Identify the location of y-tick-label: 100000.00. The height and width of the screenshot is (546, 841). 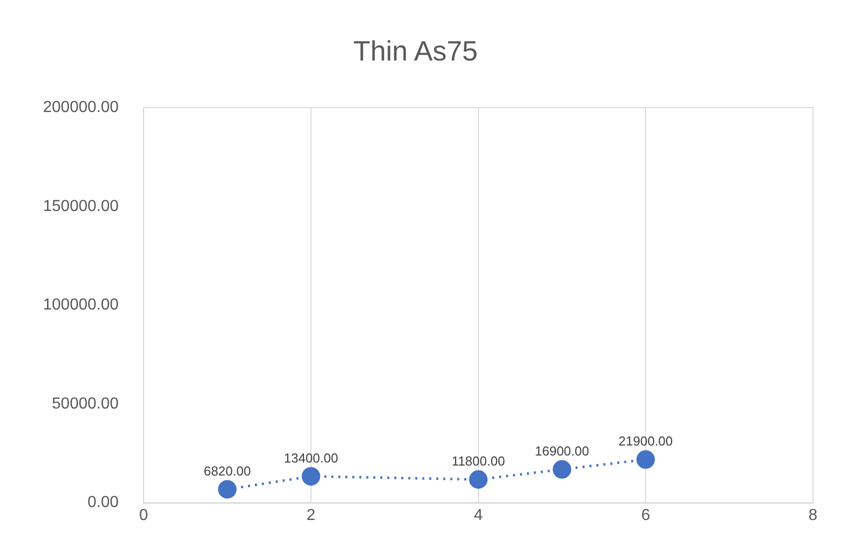
(80, 305).